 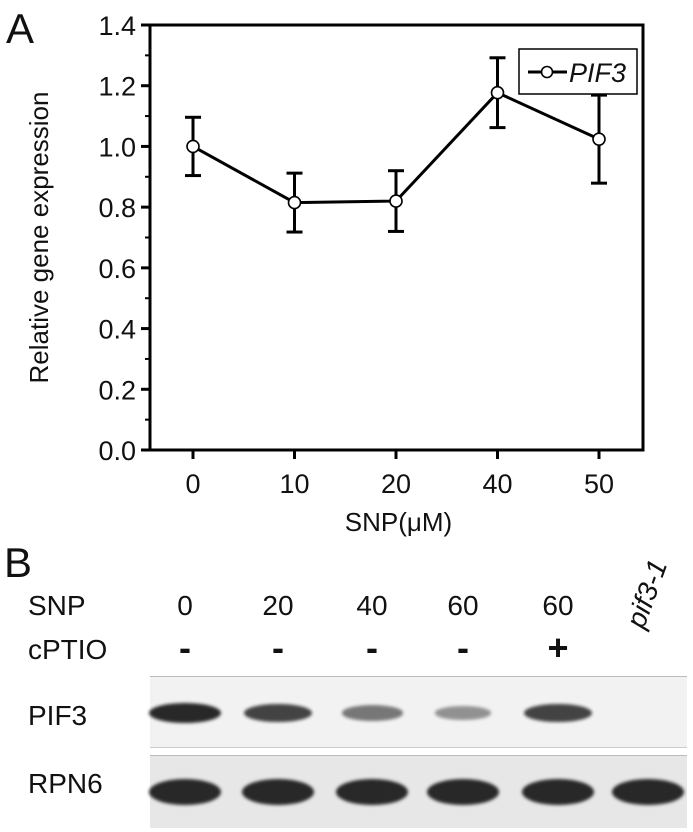 What do you see at coordinates (68, 649) in the screenshot?
I see `cptio-row-label: cPTIO` at bounding box center [68, 649].